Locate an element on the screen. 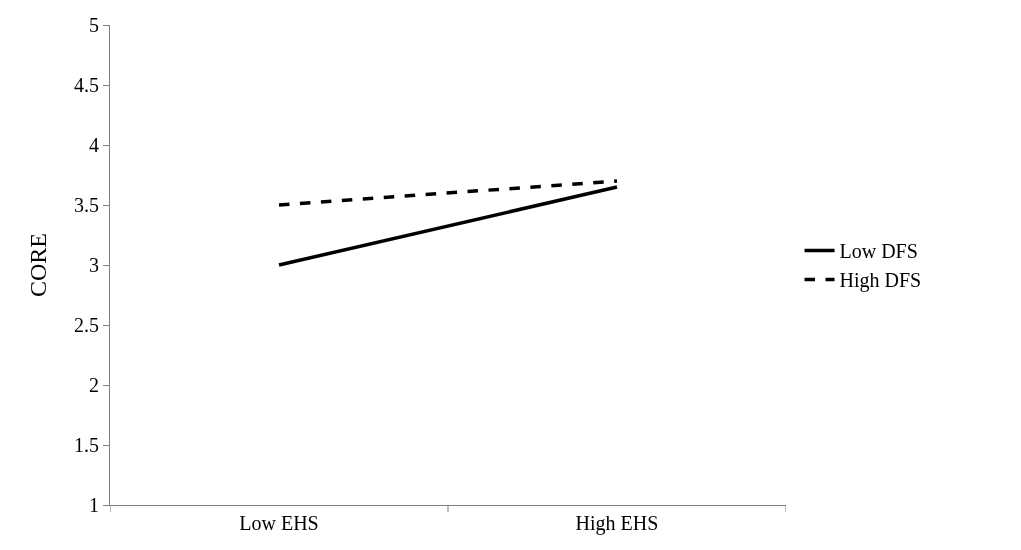 The width and height of the screenshot is (1021, 550). y-tick-label: 3.5 is located at coordinates (86, 205).